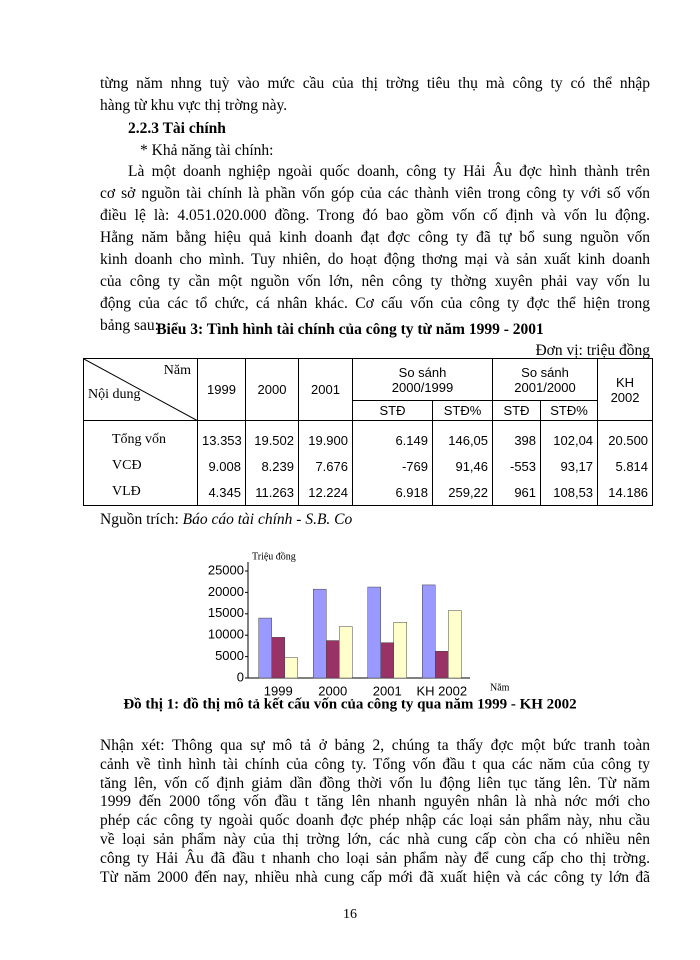  Describe the element at coordinates (272, 492) in the screenshot. I see `cell: 11.263` at that location.